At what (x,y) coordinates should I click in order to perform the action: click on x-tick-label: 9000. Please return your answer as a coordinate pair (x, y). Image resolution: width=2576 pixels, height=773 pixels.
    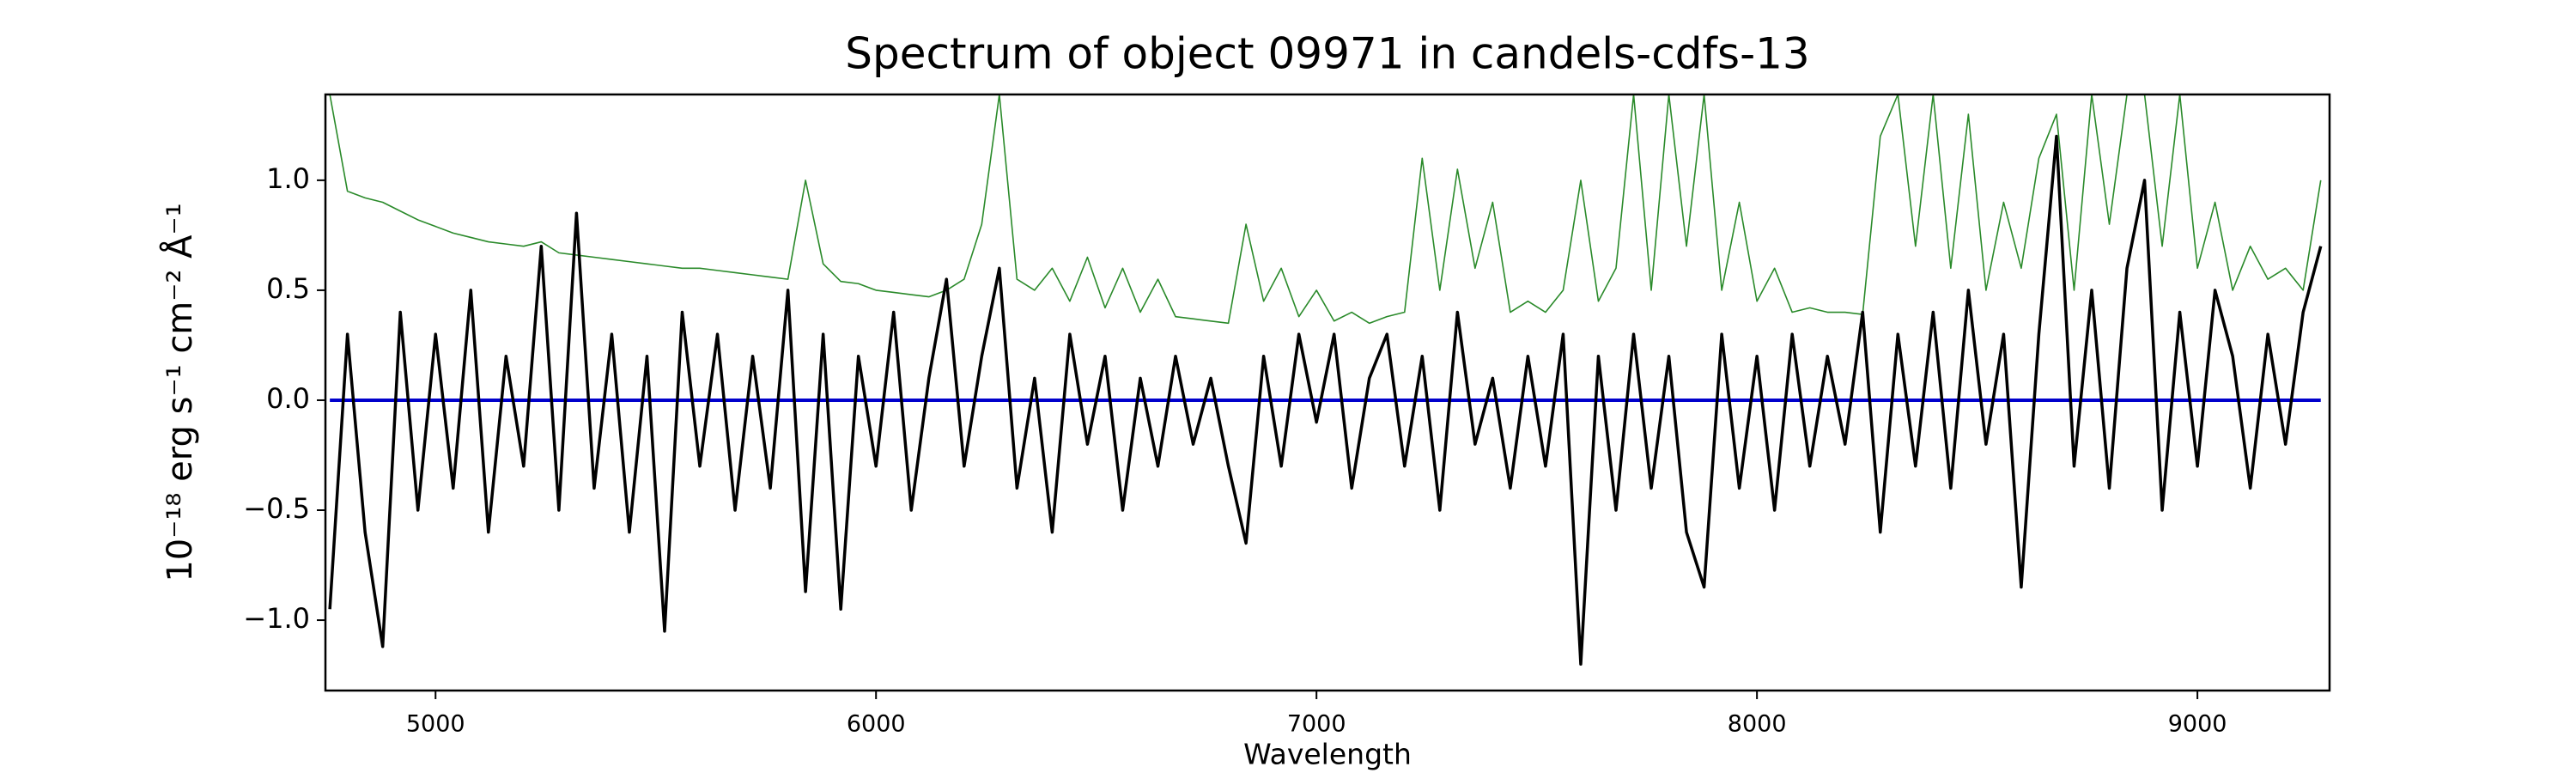
    Looking at the image, I should click on (2197, 724).